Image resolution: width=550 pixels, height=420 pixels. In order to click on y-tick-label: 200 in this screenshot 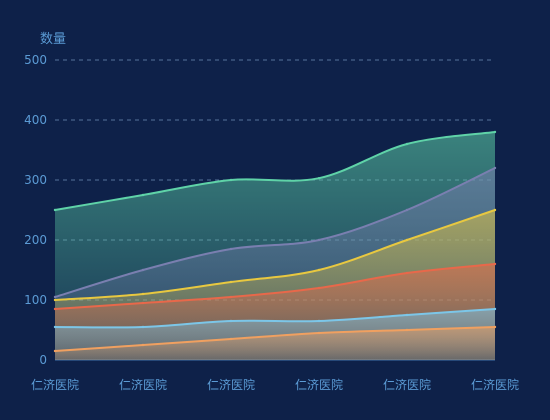, I will do `click(35, 240)`.